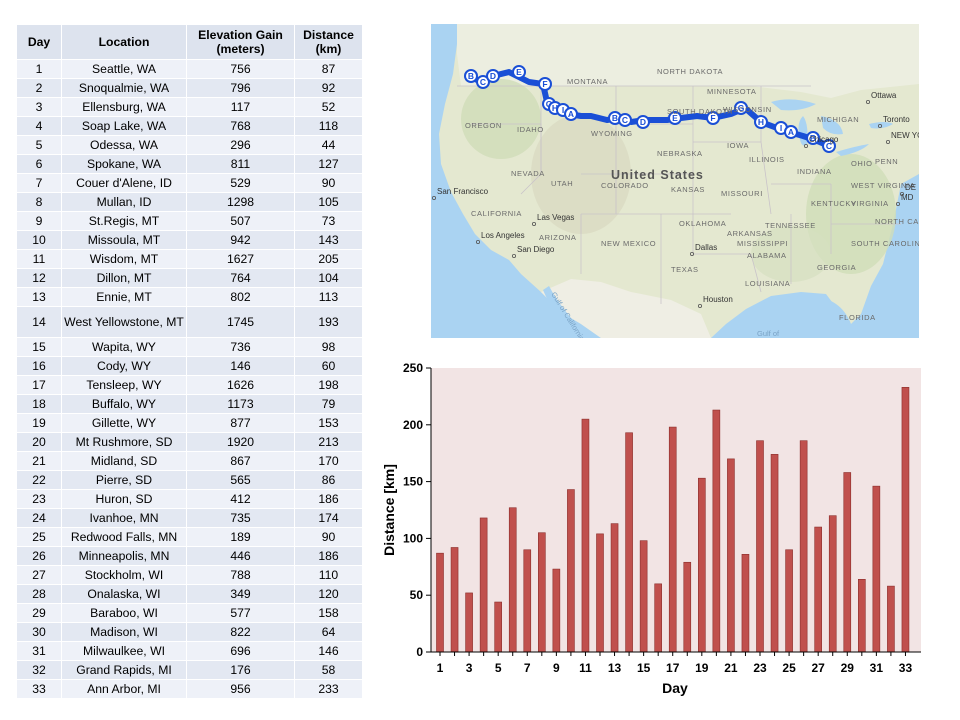 This screenshot has width=960, height=720. What do you see at coordinates (731, 91) in the screenshot?
I see `region-label: MINNESOTA` at bounding box center [731, 91].